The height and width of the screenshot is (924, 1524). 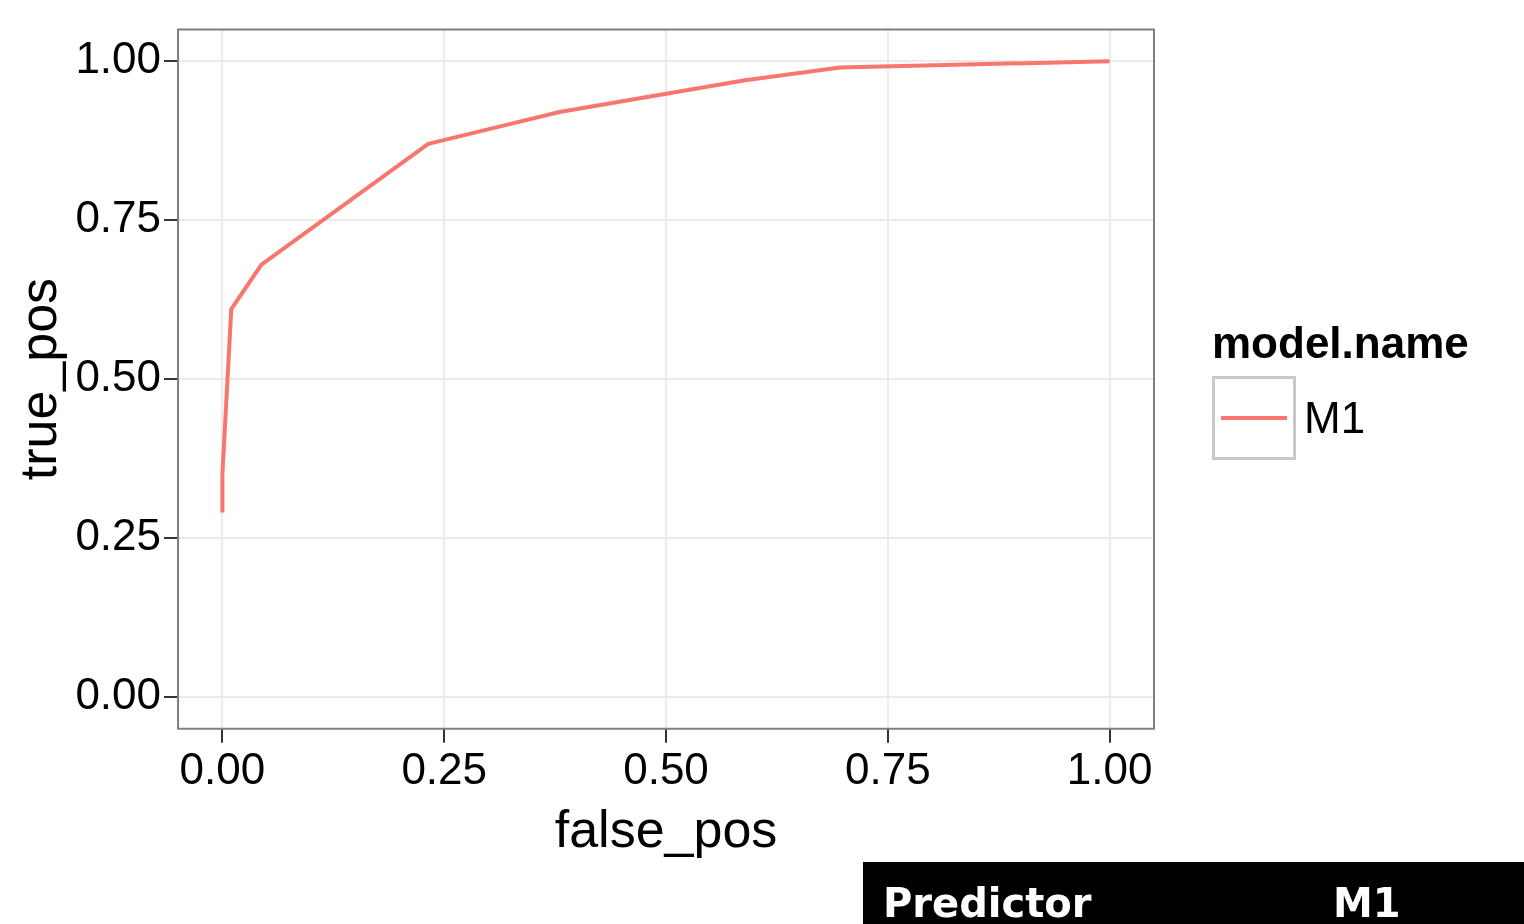 What do you see at coordinates (987, 902) in the screenshot?
I see `text: Predictor` at bounding box center [987, 902].